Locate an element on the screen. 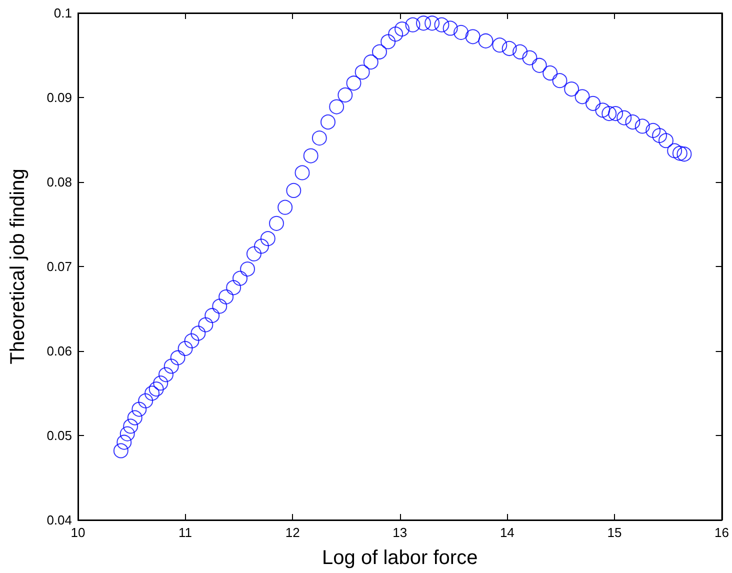 The image size is (732, 573). x-tick-label: 12 is located at coordinates (292, 532).